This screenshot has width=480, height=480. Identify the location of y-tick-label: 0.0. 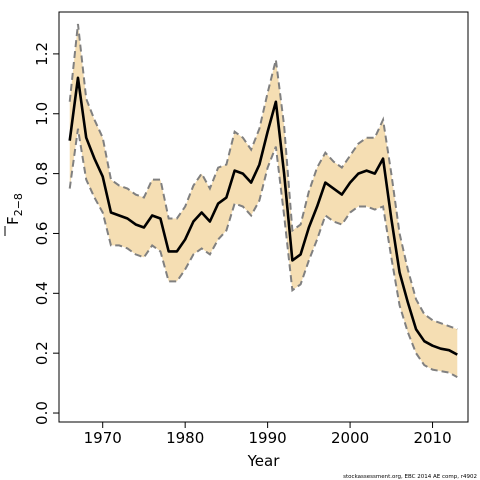
(42, 413).